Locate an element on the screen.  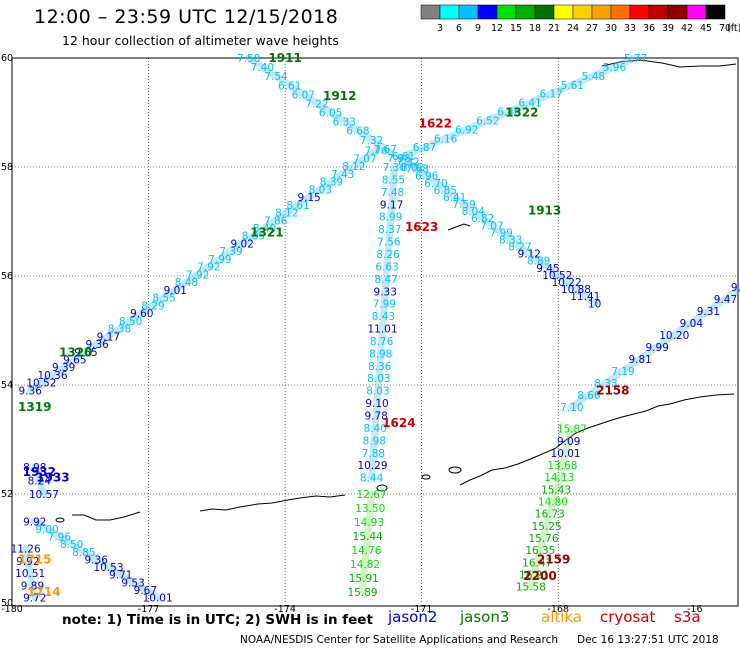
wave-height-value: 14.76 is located at coordinates (366, 551).